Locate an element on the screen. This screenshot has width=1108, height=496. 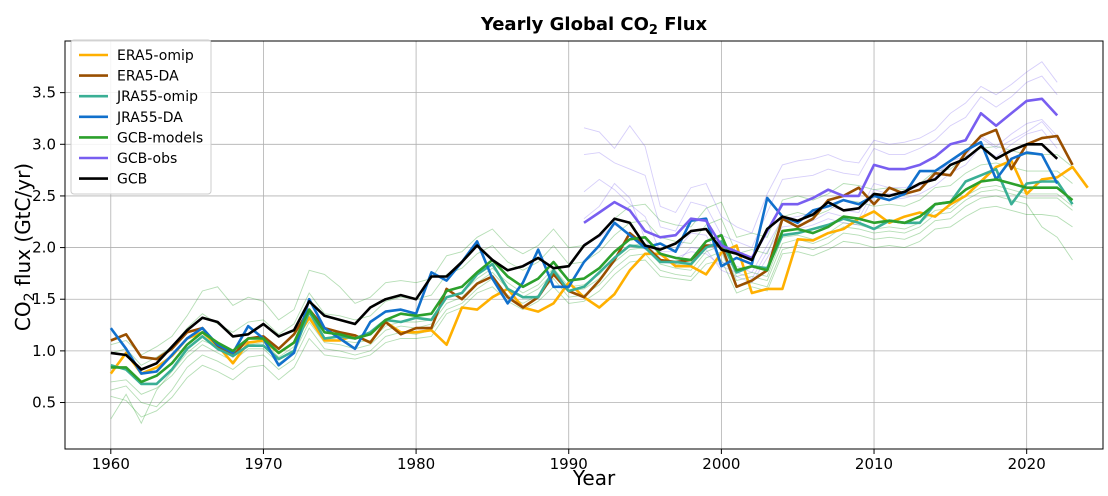
y-tick-label: 3.5 is located at coordinates (44, 93).